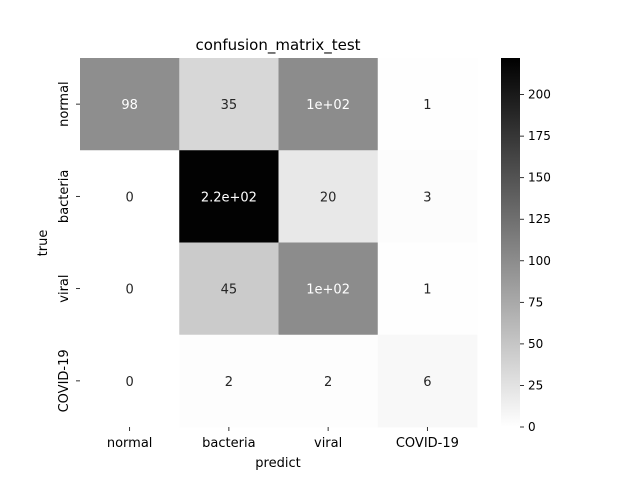 The width and height of the screenshot is (640, 480). What do you see at coordinates (64, 196) in the screenshot?
I see `y-tick-label: bacteria` at bounding box center [64, 196].